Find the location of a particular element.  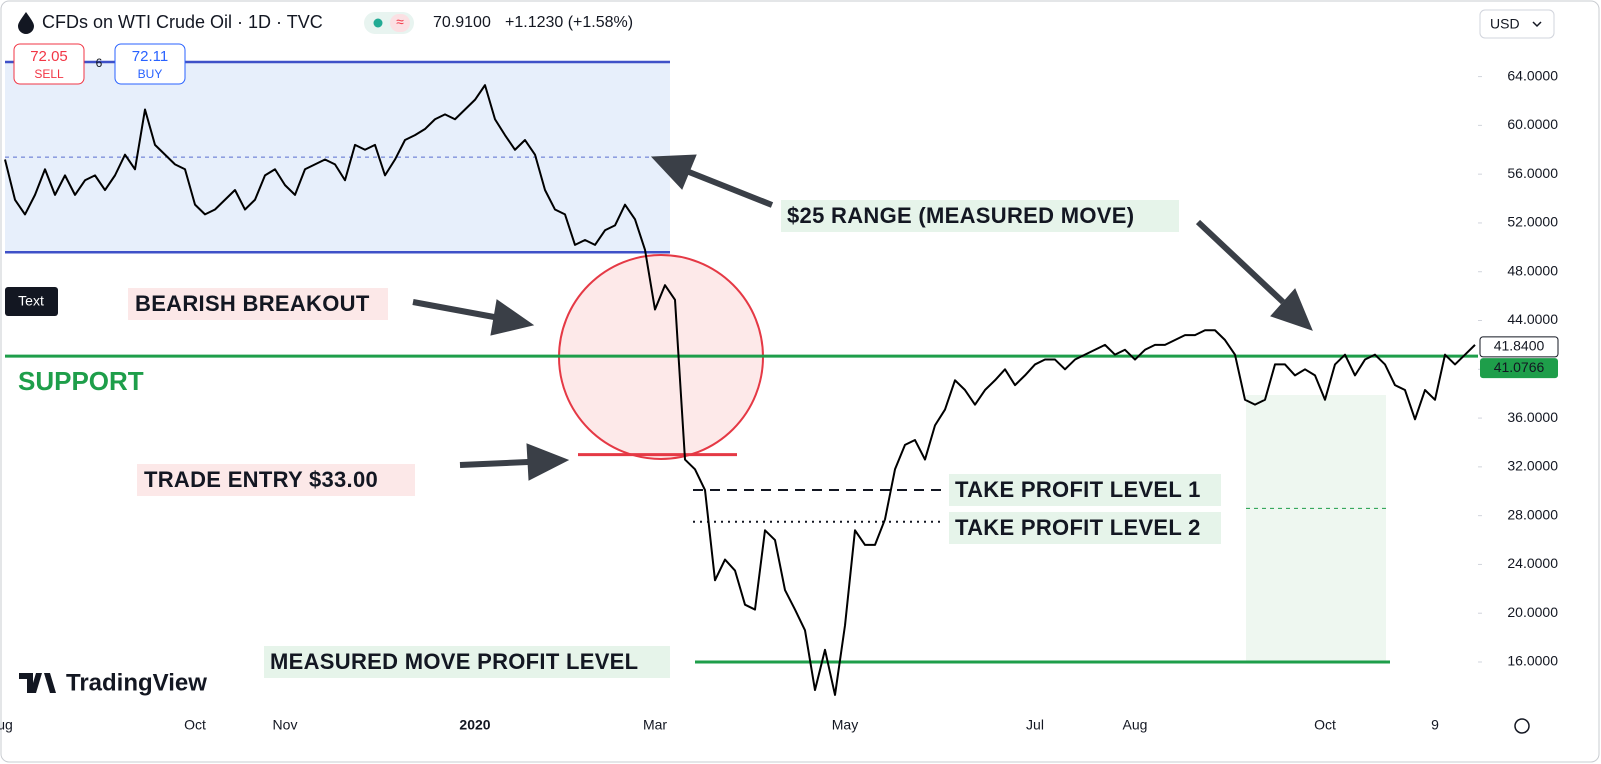

annotation: SUPPORT is located at coordinates (81, 381).